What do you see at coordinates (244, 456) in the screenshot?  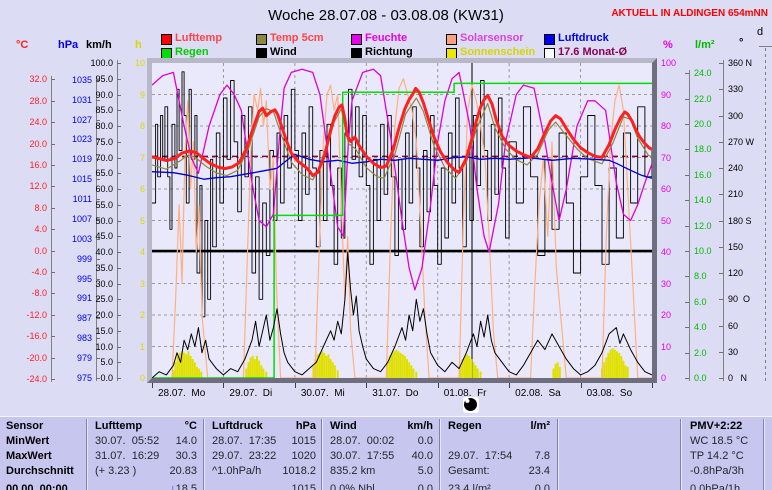 I see `table-cell: 29.07. 23:22` at bounding box center [244, 456].